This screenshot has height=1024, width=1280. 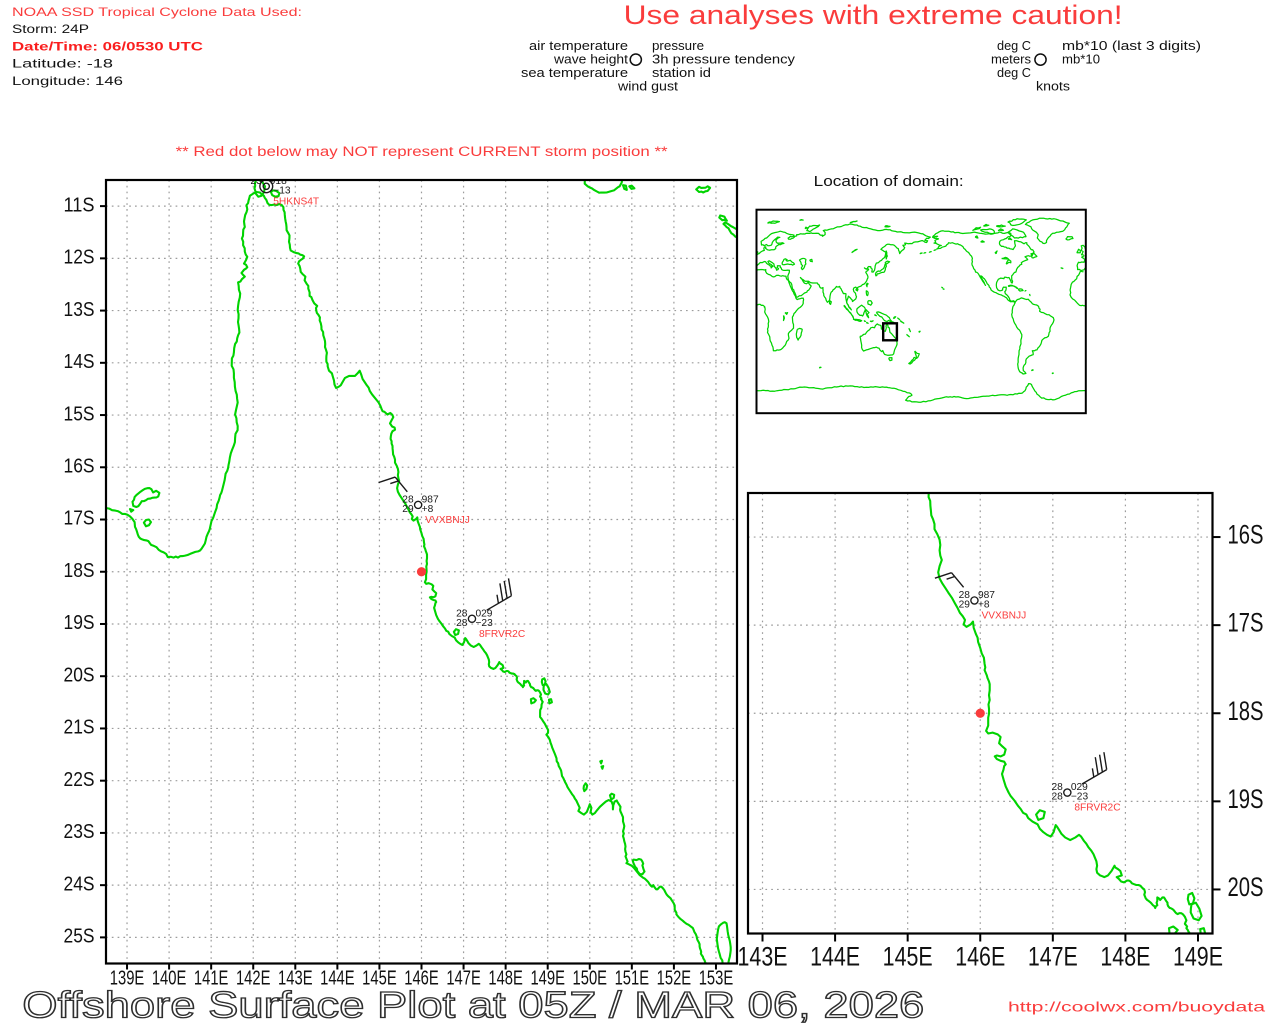 I want to click on legend-pressure-tendency: 3h pressure tendency, so click(x=724, y=59).